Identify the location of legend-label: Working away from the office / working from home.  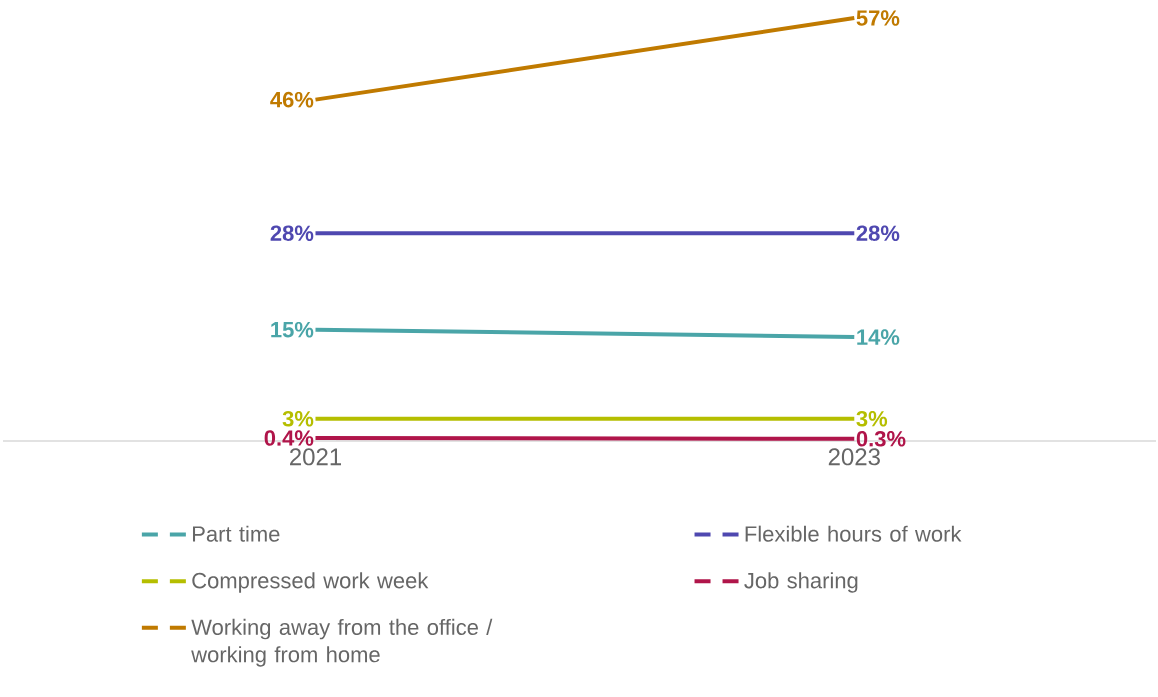
(342, 642).